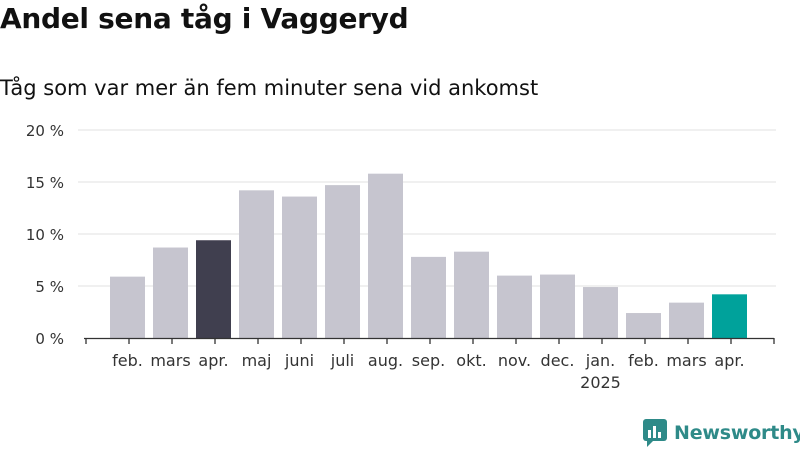  I want to click on x-tick-label: sep., so click(428, 360).